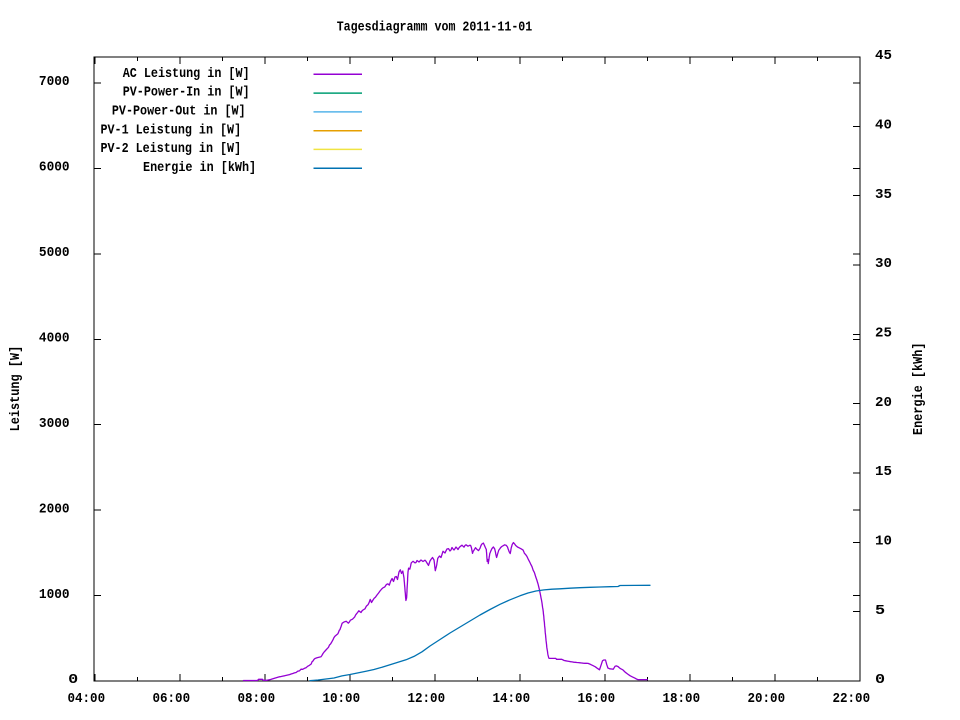  What do you see at coordinates (54, 168) in the screenshot?
I see `svg-text: 6000` at bounding box center [54, 168].